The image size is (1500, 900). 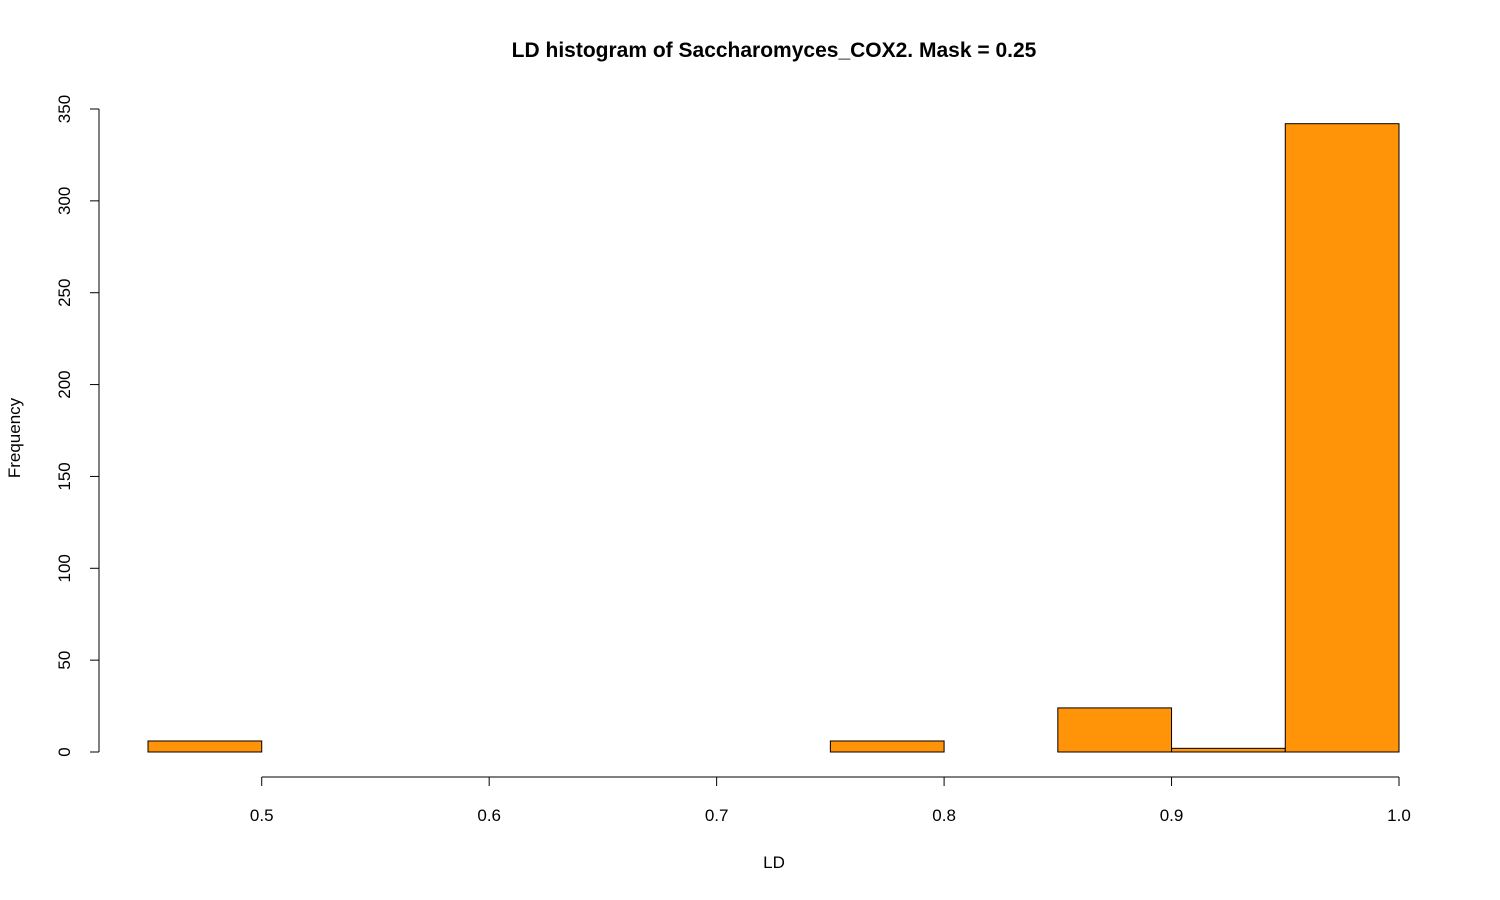 What do you see at coordinates (64, 476) in the screenshot?
I see `y-tick-label: 150` at bounding box center [64, 476].